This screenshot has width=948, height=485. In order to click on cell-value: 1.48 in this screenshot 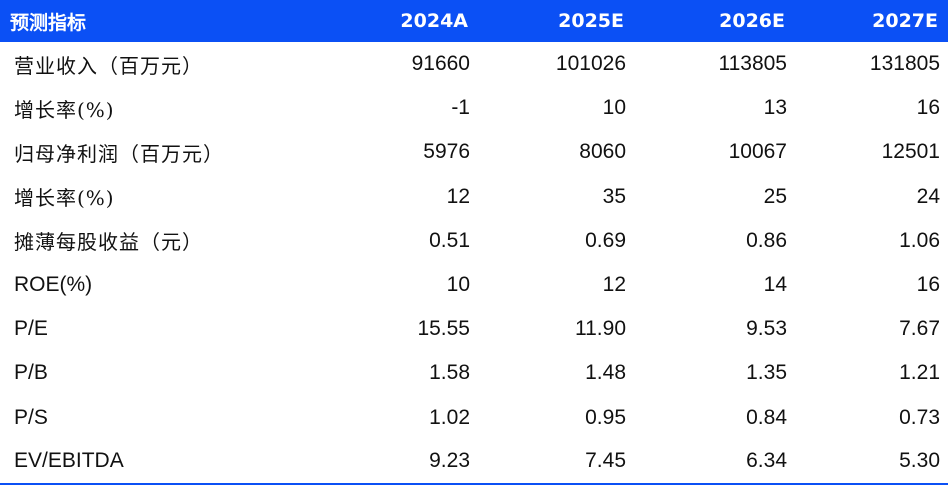, I will do `click(605, 373)`.